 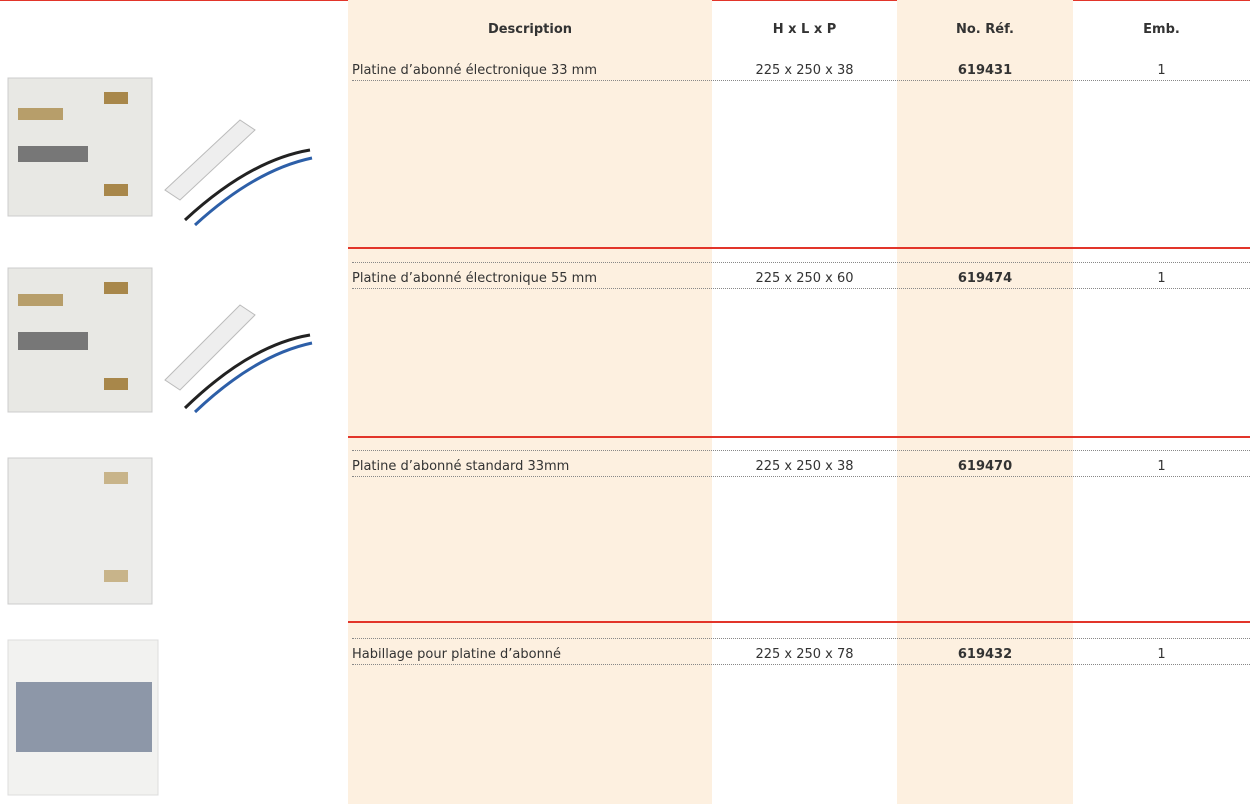 I want to click on reference: 619432, so click(x=985, y=654).